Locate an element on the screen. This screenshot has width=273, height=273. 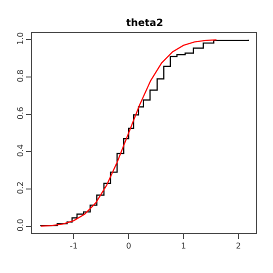
chart-title: theta2 is located at coordinates (145, 24).